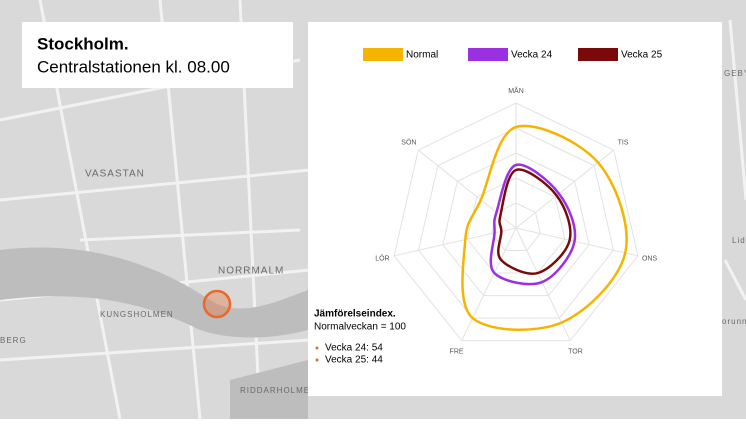 The width and height of the screenshot is (746, 424). I want to click on note-item: Vecka 25: 44, so click(354, 360).